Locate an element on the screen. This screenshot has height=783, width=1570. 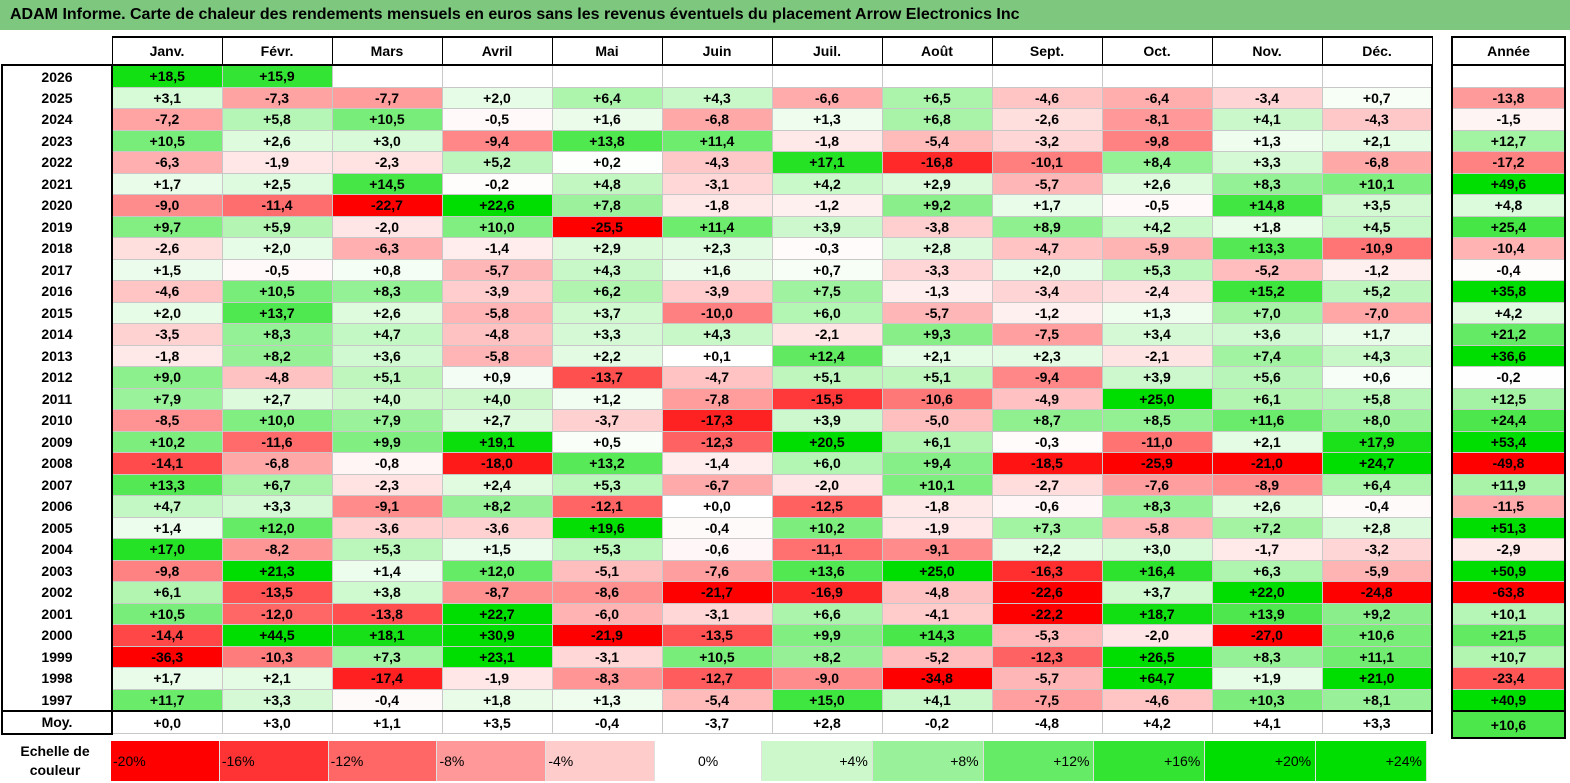
heatmap-cell: -8,3 is located at coordinates (607, 678).